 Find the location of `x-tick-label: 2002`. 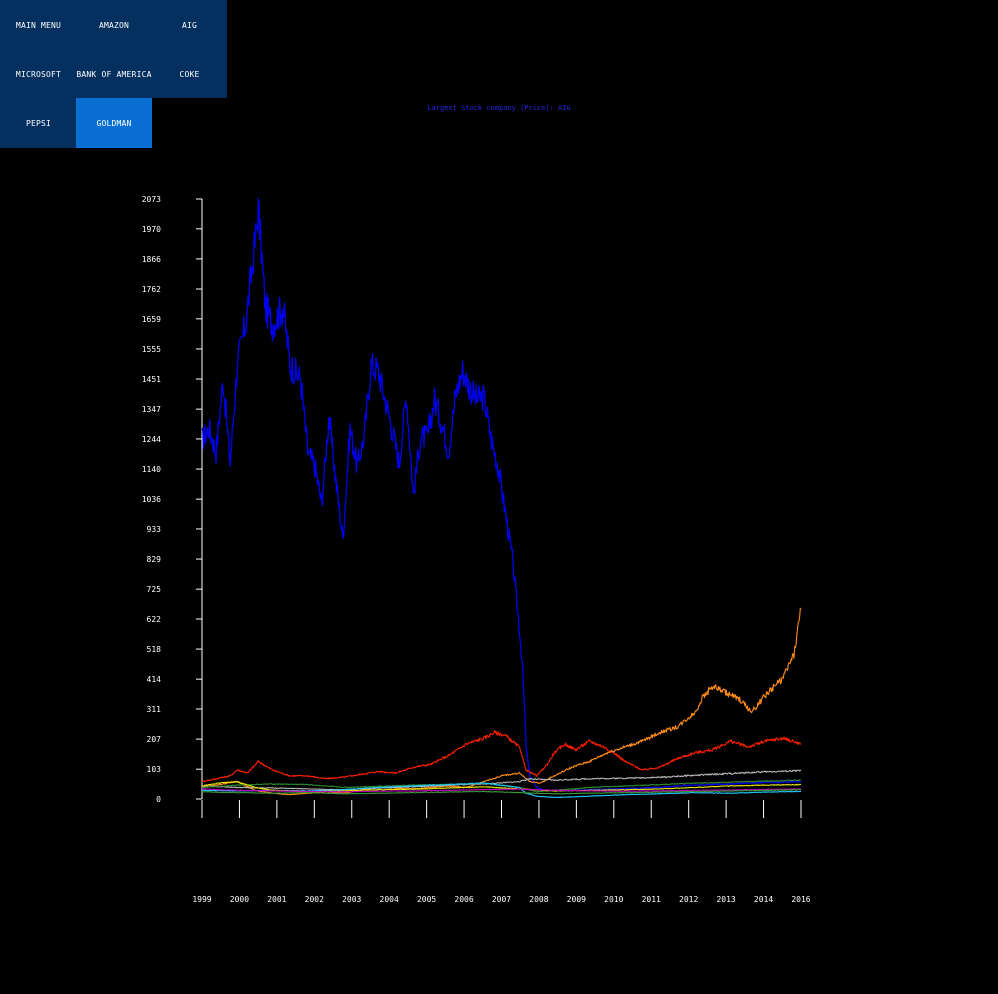

x-tick-label: 2002 is located at coordinates (314, 899).